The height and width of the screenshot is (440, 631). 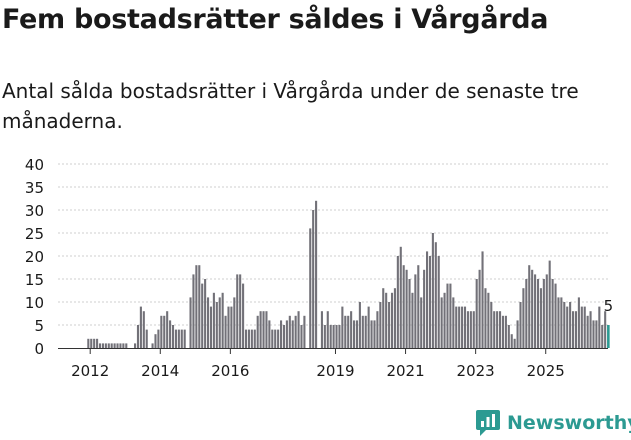 I want to click on x-axis-tick-labels: 2012 2014 2016 2019 2021 2023 2025, so click(x=318, y=364).